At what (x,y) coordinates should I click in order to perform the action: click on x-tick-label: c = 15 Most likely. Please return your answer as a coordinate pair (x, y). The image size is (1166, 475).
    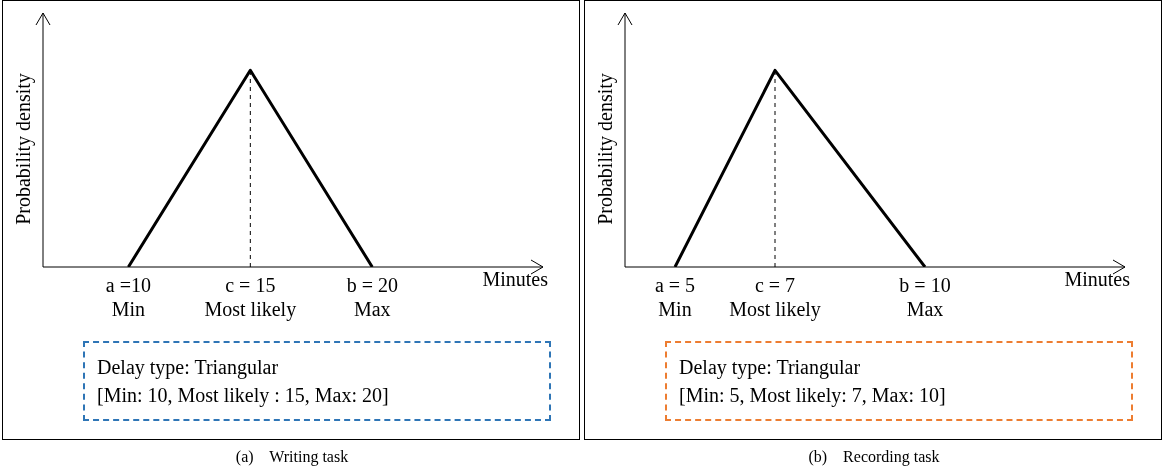
    Looking at the image, I should click on (250, 298).